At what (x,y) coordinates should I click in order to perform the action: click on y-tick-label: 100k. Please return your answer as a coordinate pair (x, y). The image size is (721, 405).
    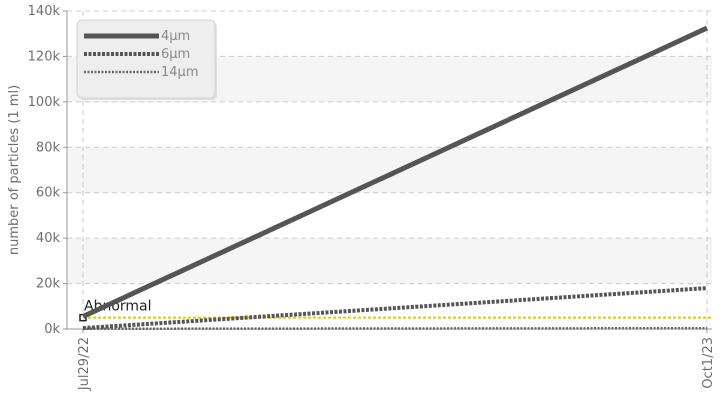
    Looking at the image, I should click on (44, 102).